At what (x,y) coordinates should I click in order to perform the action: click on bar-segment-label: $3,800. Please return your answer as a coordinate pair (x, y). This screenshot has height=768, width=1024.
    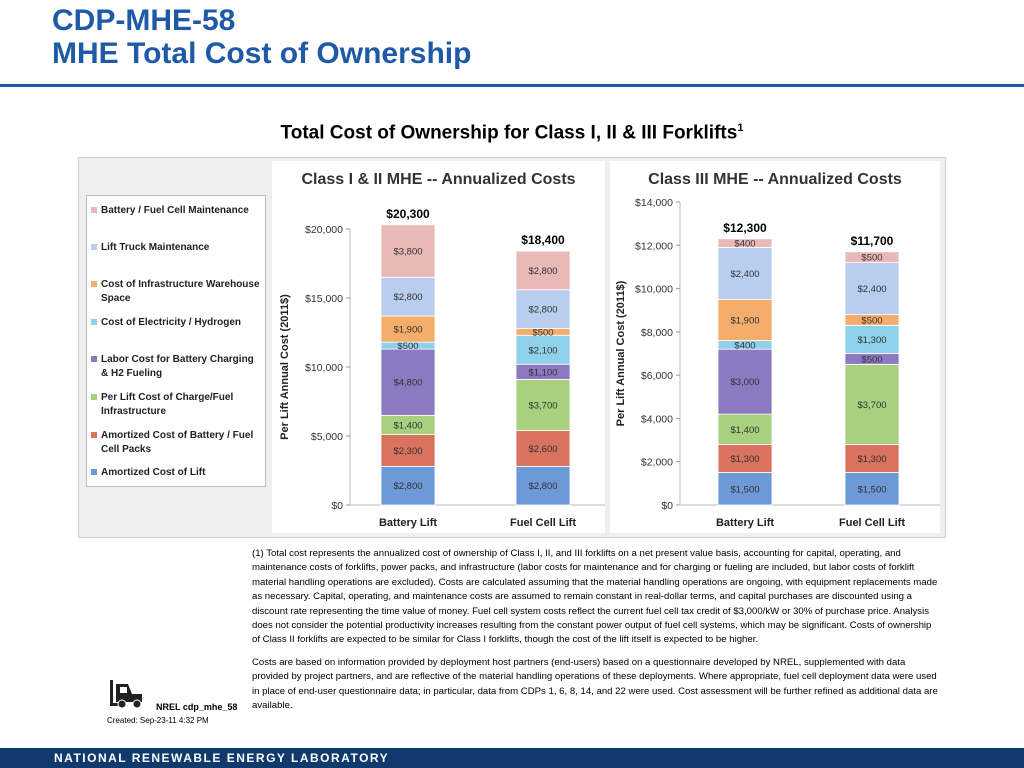
    Looking at the image, I should click on (407, 252).